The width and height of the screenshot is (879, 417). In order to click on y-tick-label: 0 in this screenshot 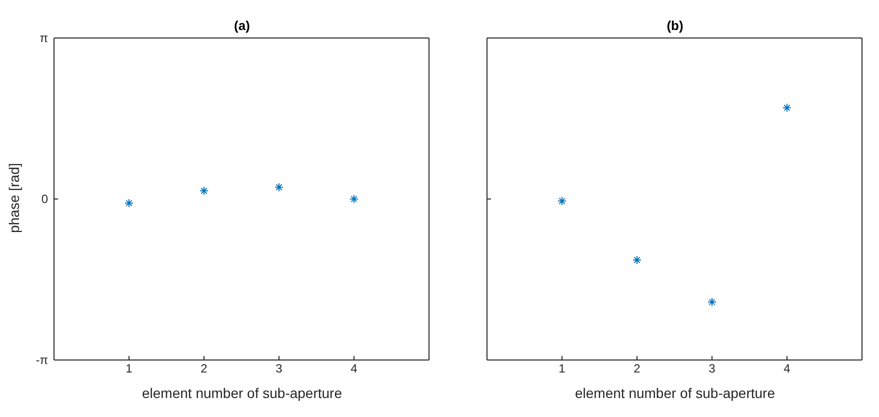, I will do `click(44, 199)`.